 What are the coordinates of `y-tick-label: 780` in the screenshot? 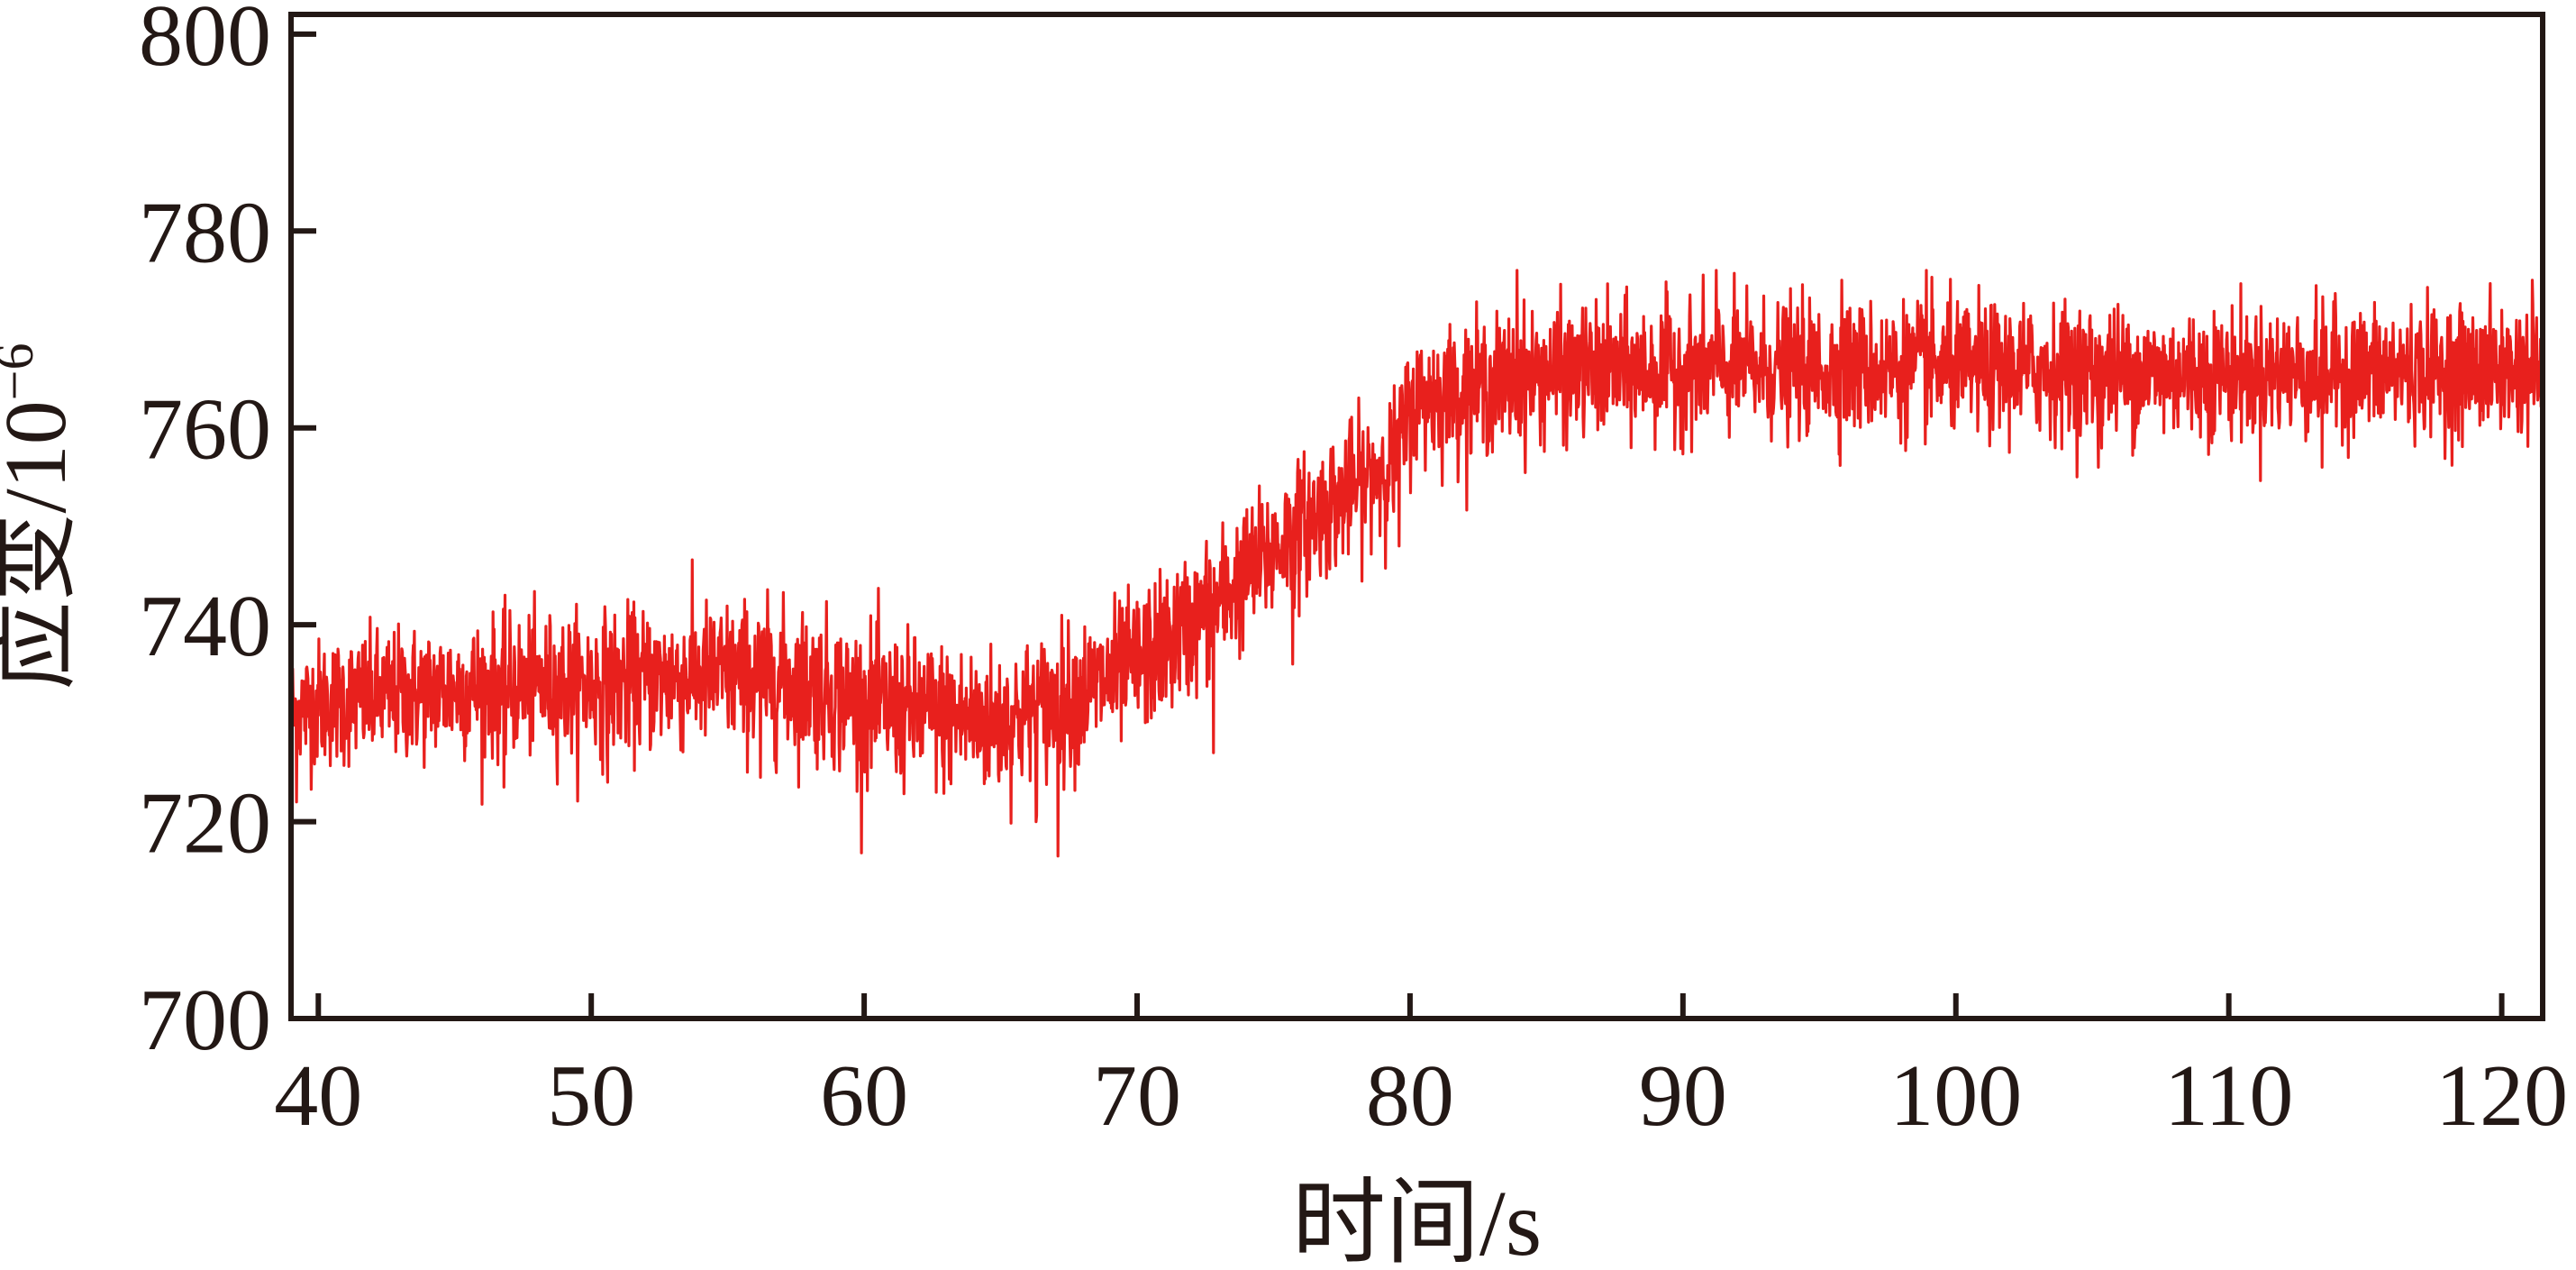 It's located at (205, 232).